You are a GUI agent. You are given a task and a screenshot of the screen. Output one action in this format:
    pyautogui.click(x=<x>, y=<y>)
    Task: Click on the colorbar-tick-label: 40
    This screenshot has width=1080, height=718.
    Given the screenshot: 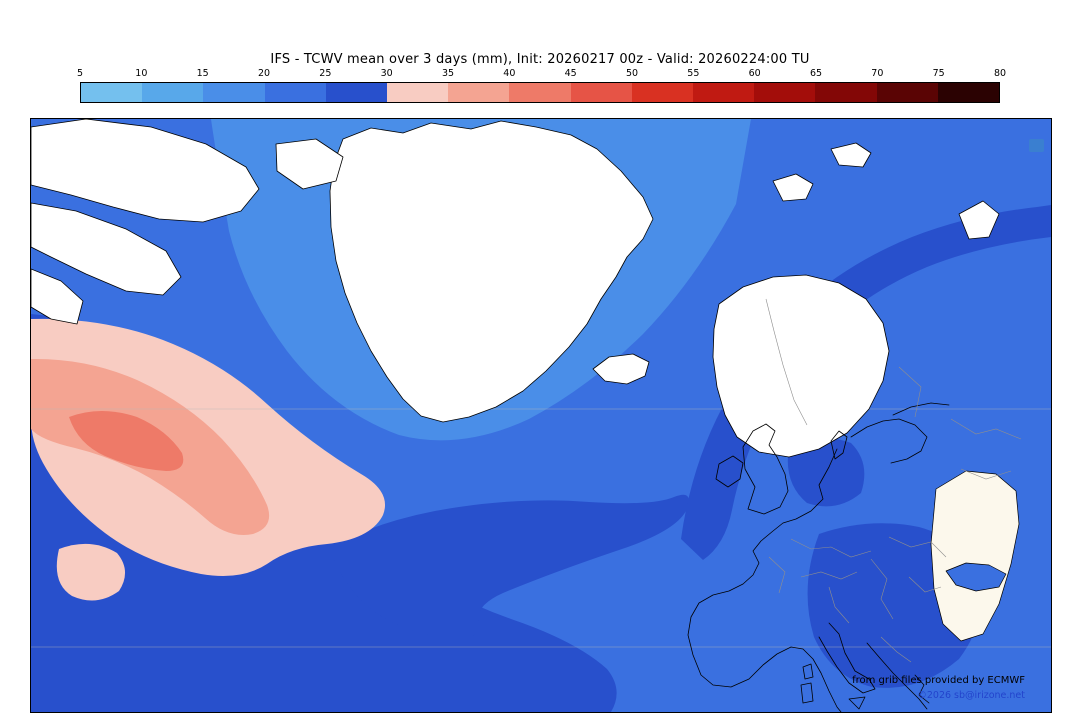 What is the action you would take?
    pyautogui.click(x=509, y=73)
    